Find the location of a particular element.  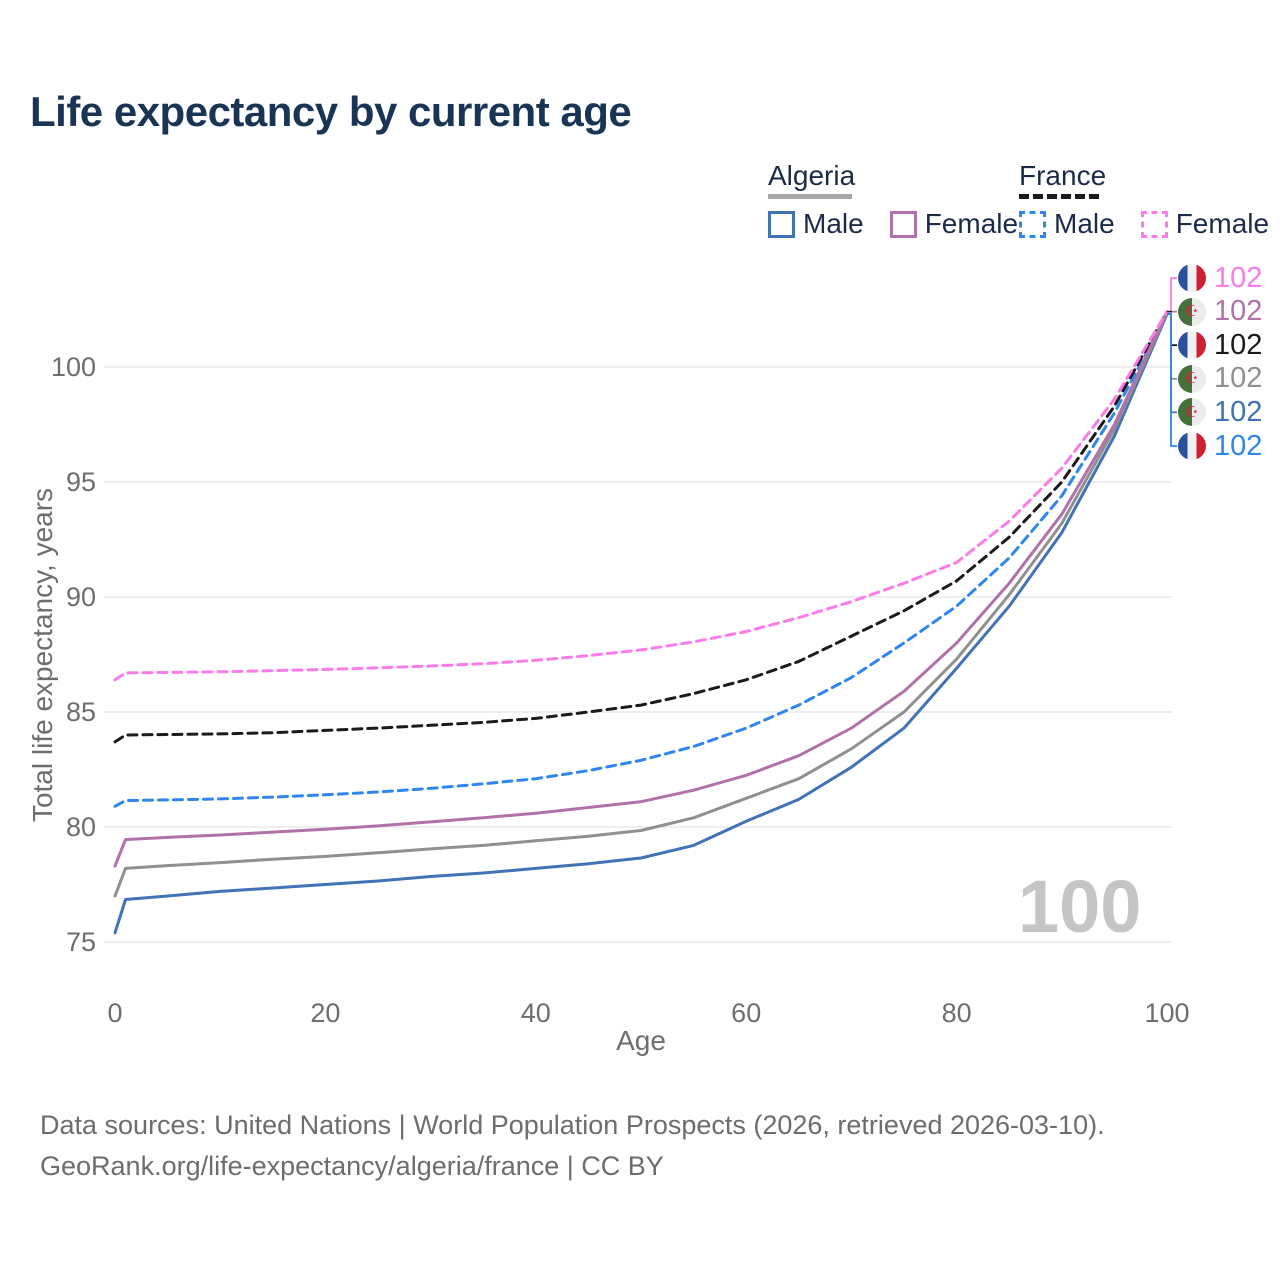

legend-item-algeria-female: Female is located at coordinates (954, 224).